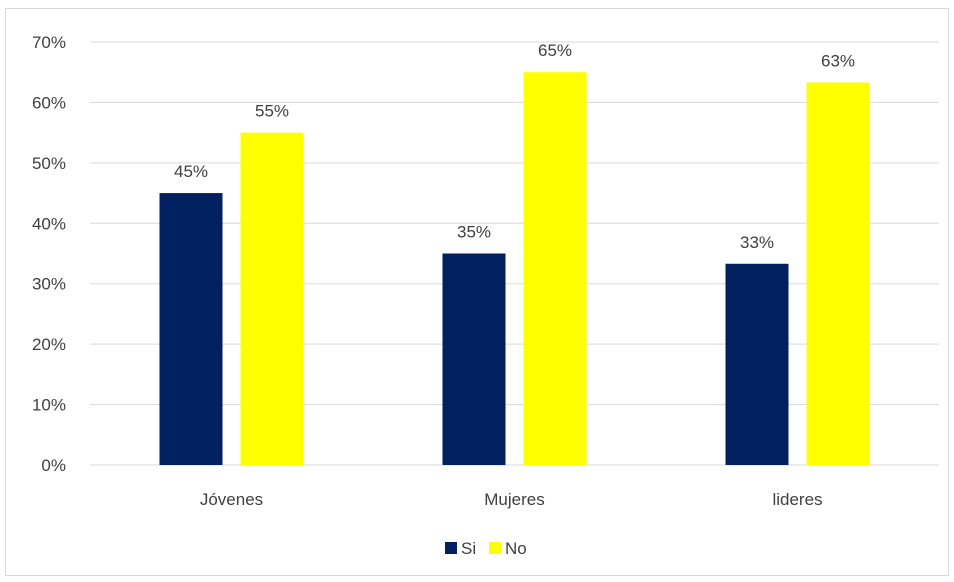 This screenshot has height=582, width=954. What do you see at coordinates (757, 242) in the screenshot?
I see `data-label-si-3: 33%` at bounding box center [757, 242].